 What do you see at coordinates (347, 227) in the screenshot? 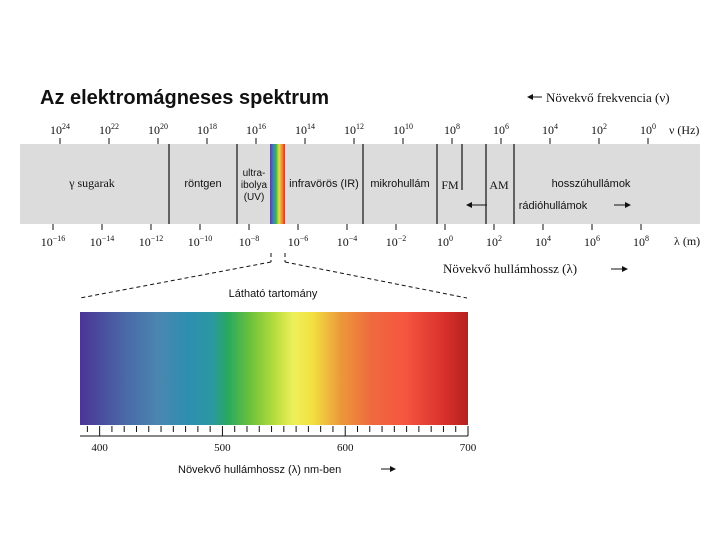
I see `wavelength-tick-marks` at bounding box center [347, 227].